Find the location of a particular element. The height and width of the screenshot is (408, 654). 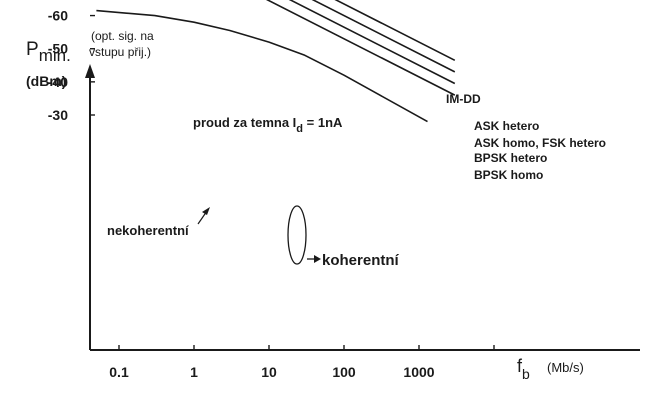

x-axis-title-main: f is located at coordinates (520, 366).